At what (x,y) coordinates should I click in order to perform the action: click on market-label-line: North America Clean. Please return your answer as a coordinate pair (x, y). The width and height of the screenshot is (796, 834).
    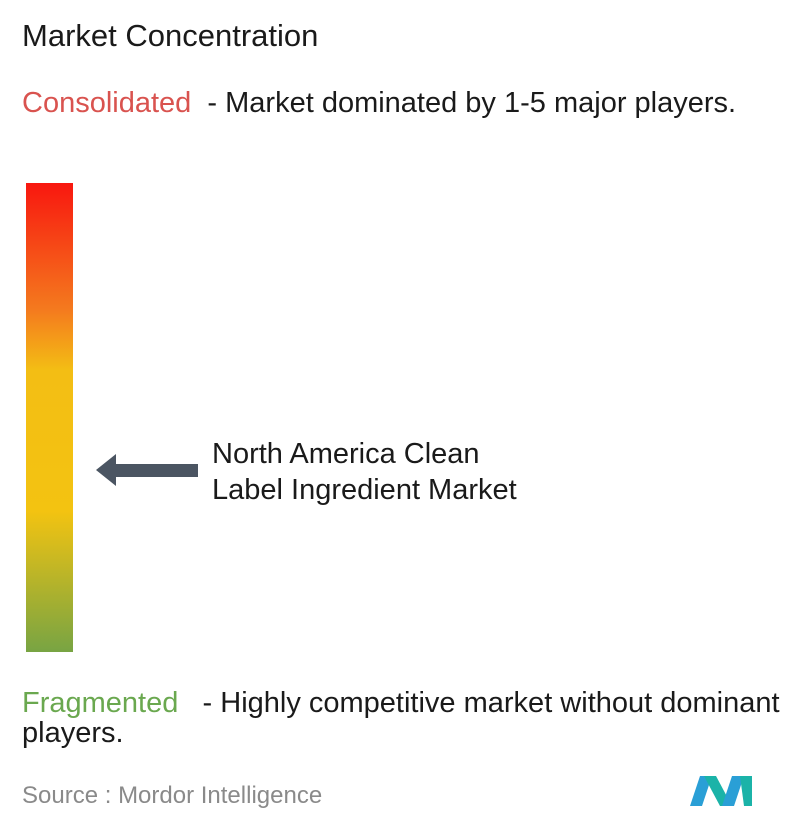
    Looking at the image, I should click on (346, 454).